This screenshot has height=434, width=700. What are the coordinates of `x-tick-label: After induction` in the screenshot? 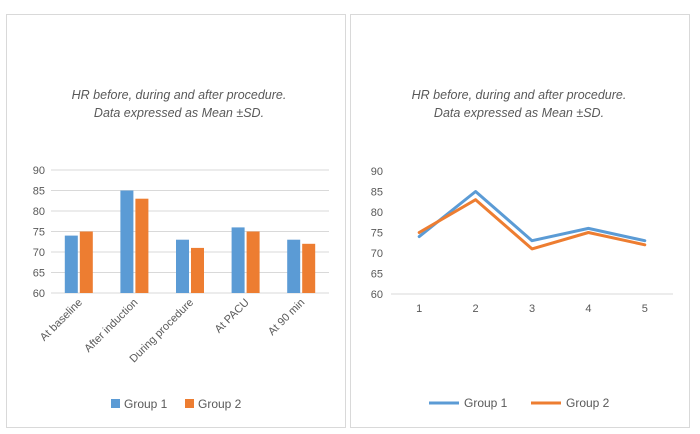 It's located at (111, 326).